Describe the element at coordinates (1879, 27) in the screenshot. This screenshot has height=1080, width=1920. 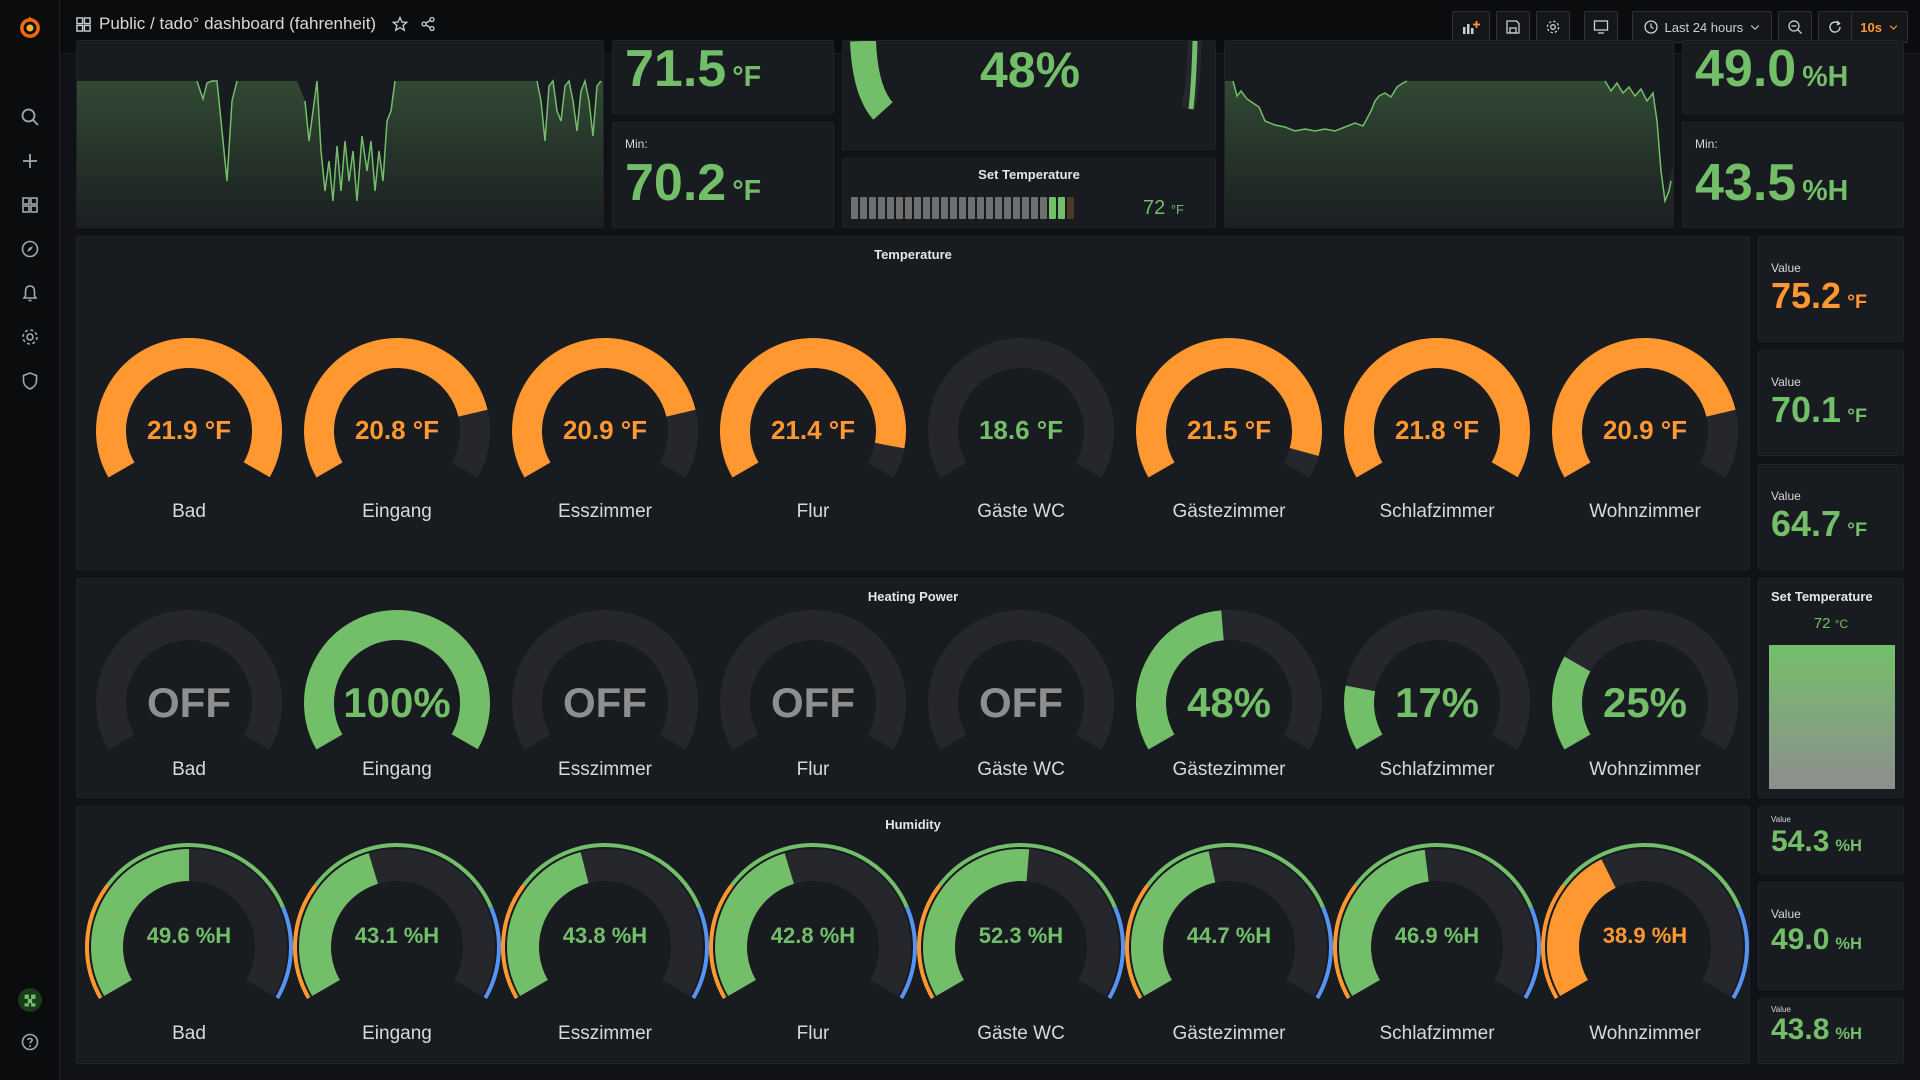
I see `refresh-interval-picker: 10s` at that location.